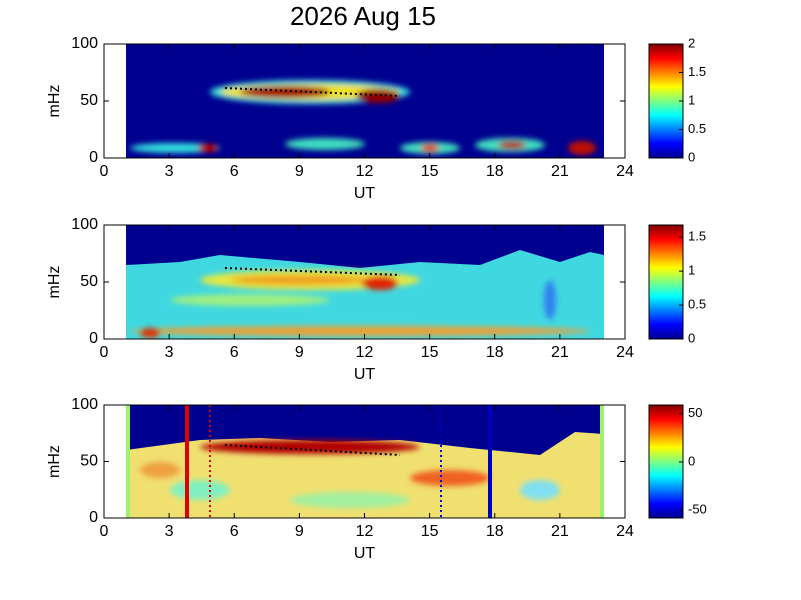  I want to click on colorbar-tick-label: 50, so click(695, 412).